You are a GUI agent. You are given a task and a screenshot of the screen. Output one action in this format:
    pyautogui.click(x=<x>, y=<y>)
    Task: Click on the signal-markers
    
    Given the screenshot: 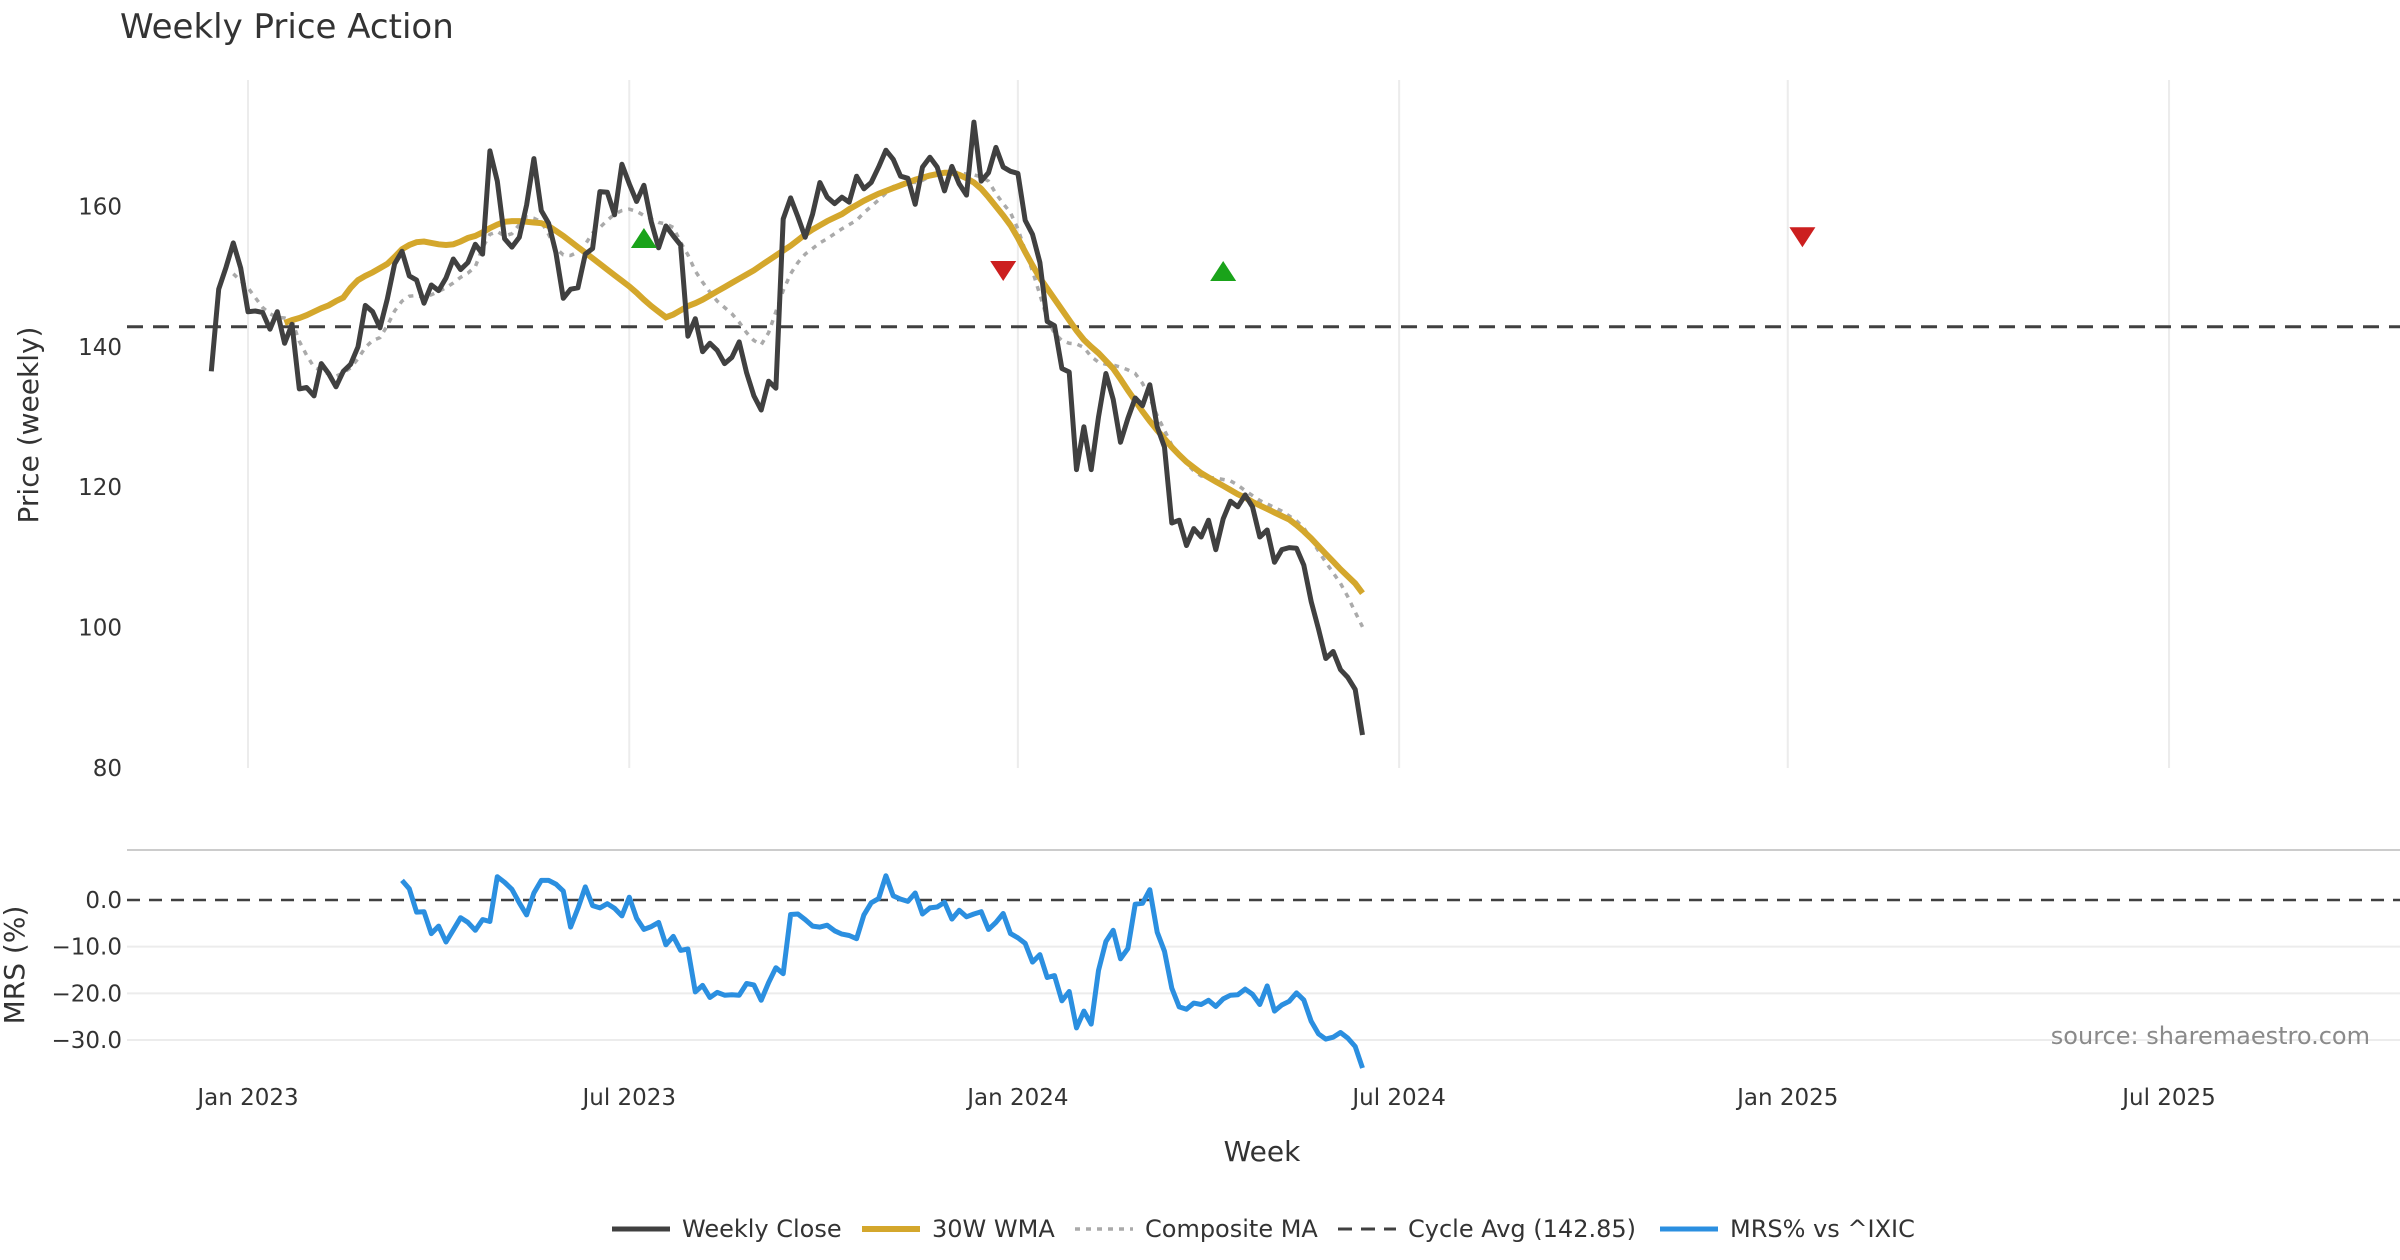 What is the action you would take?
    pyautogui.click(x=1223, y=254)
    